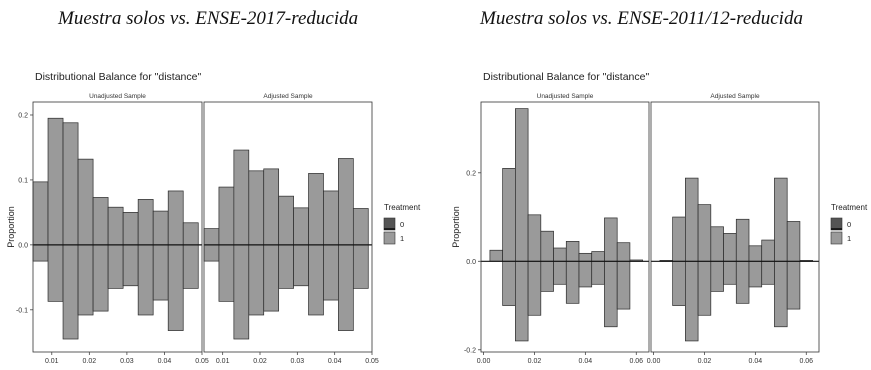 The width and height of the screenshot is (871, 370). Describe the element at coordinates (23, 245) in the screenshot. I see `y-tick-label: 0.0` at that location.